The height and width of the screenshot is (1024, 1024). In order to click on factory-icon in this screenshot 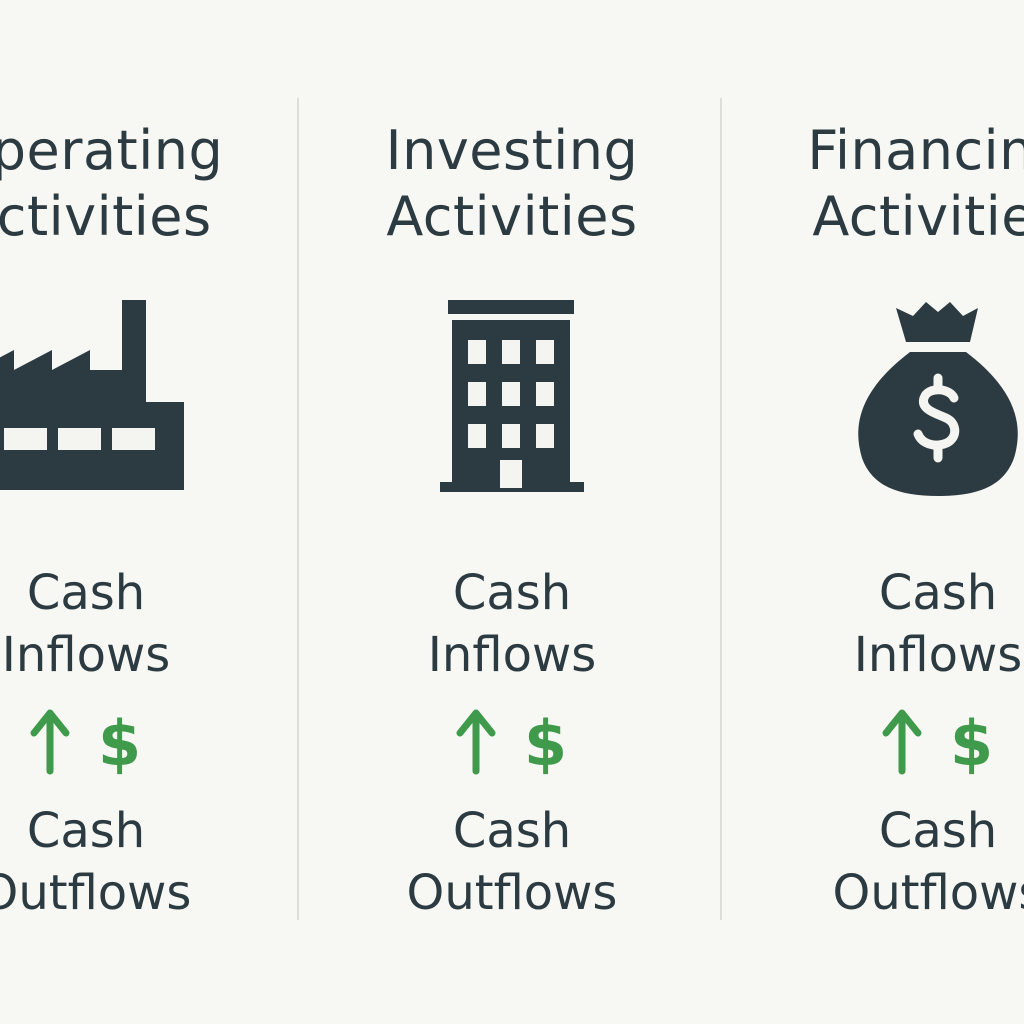, I will do `click(123, 395)`.